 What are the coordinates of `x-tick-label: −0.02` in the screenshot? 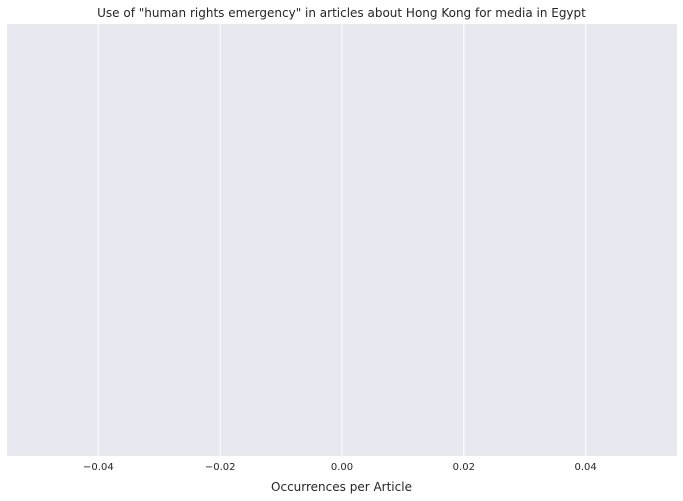 It's located at (220, 467).